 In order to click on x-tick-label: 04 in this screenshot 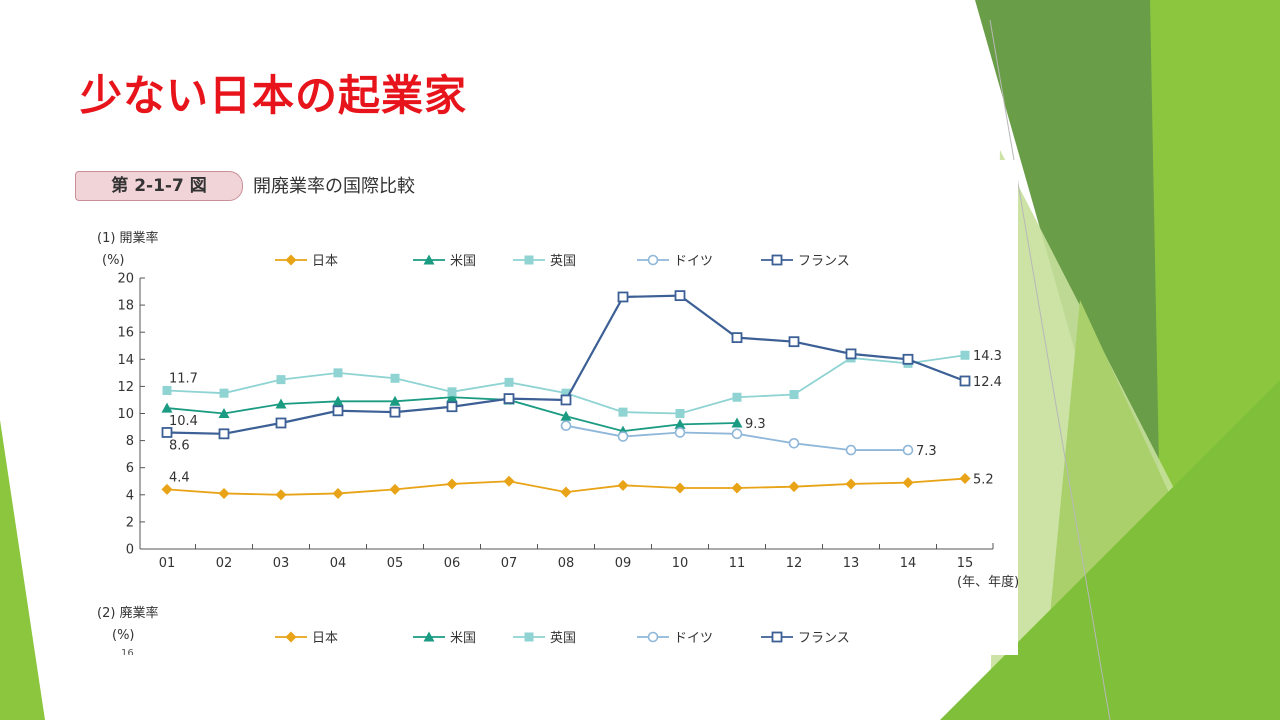, I will do `click(338, 563)`.